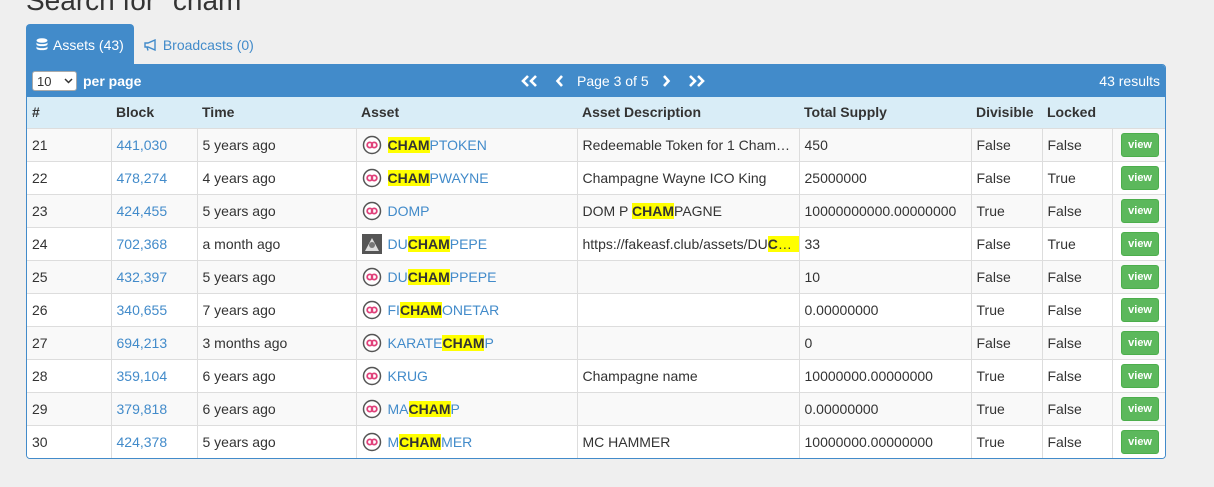 The height and width of the screenshot is (487, 1214). I want to click on col-asset-description: Asset Description, so click(642, 112).